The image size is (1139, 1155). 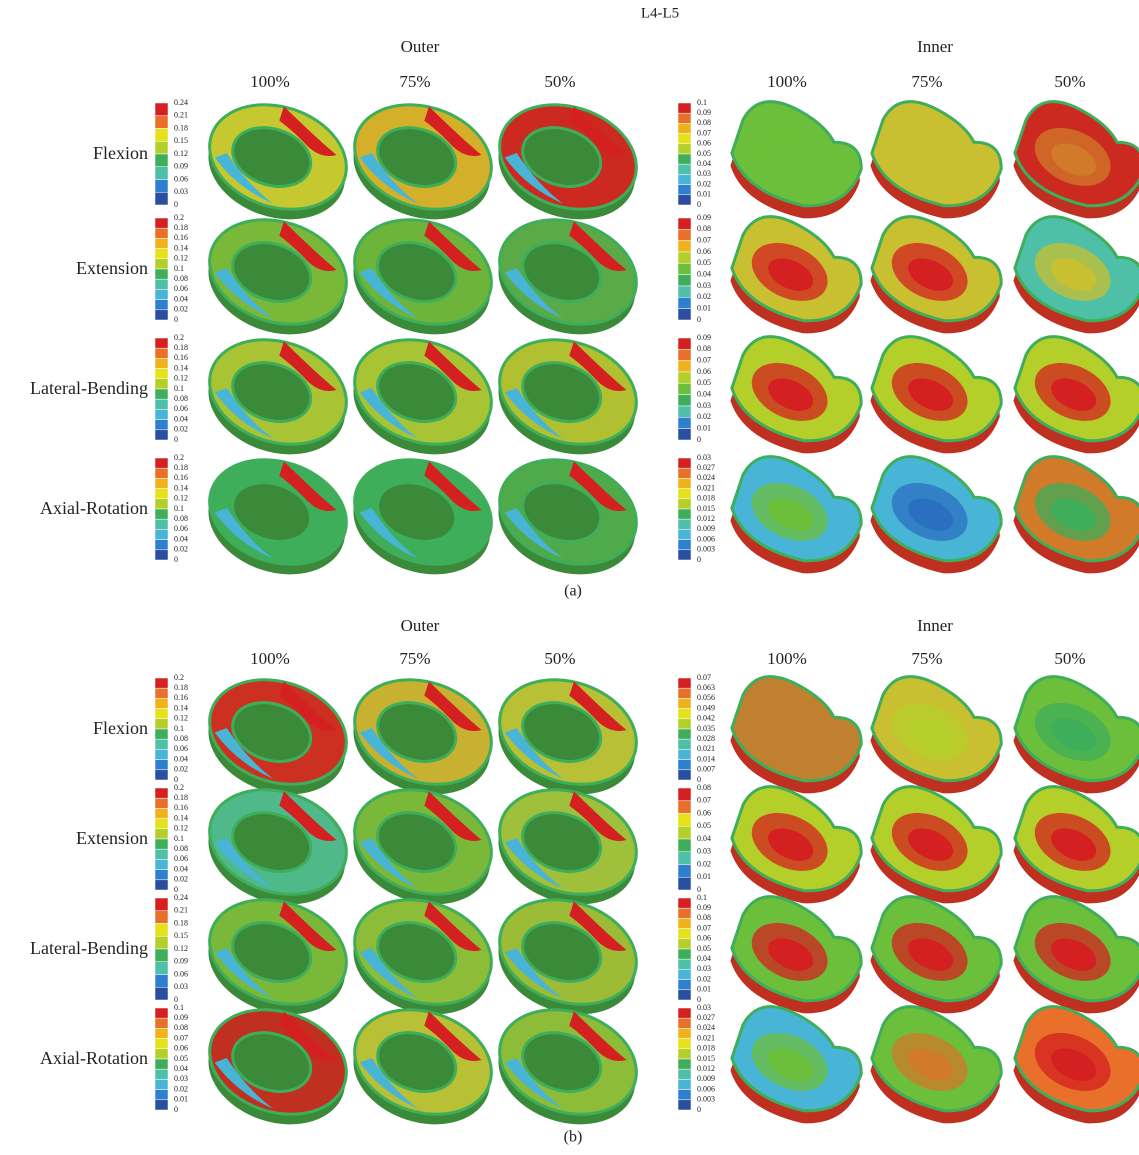 I want to click on legend-label: 0.049, so click(x=706, y=707).